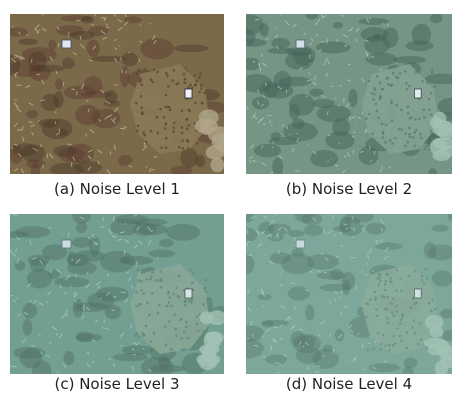 Image resolution: width=458 pixels, height=394 pixels. Describe the element at coordinates (349, 189) in the screenshot. I see `caption-noise-level-2: (b) Noise Level 2` at that location.